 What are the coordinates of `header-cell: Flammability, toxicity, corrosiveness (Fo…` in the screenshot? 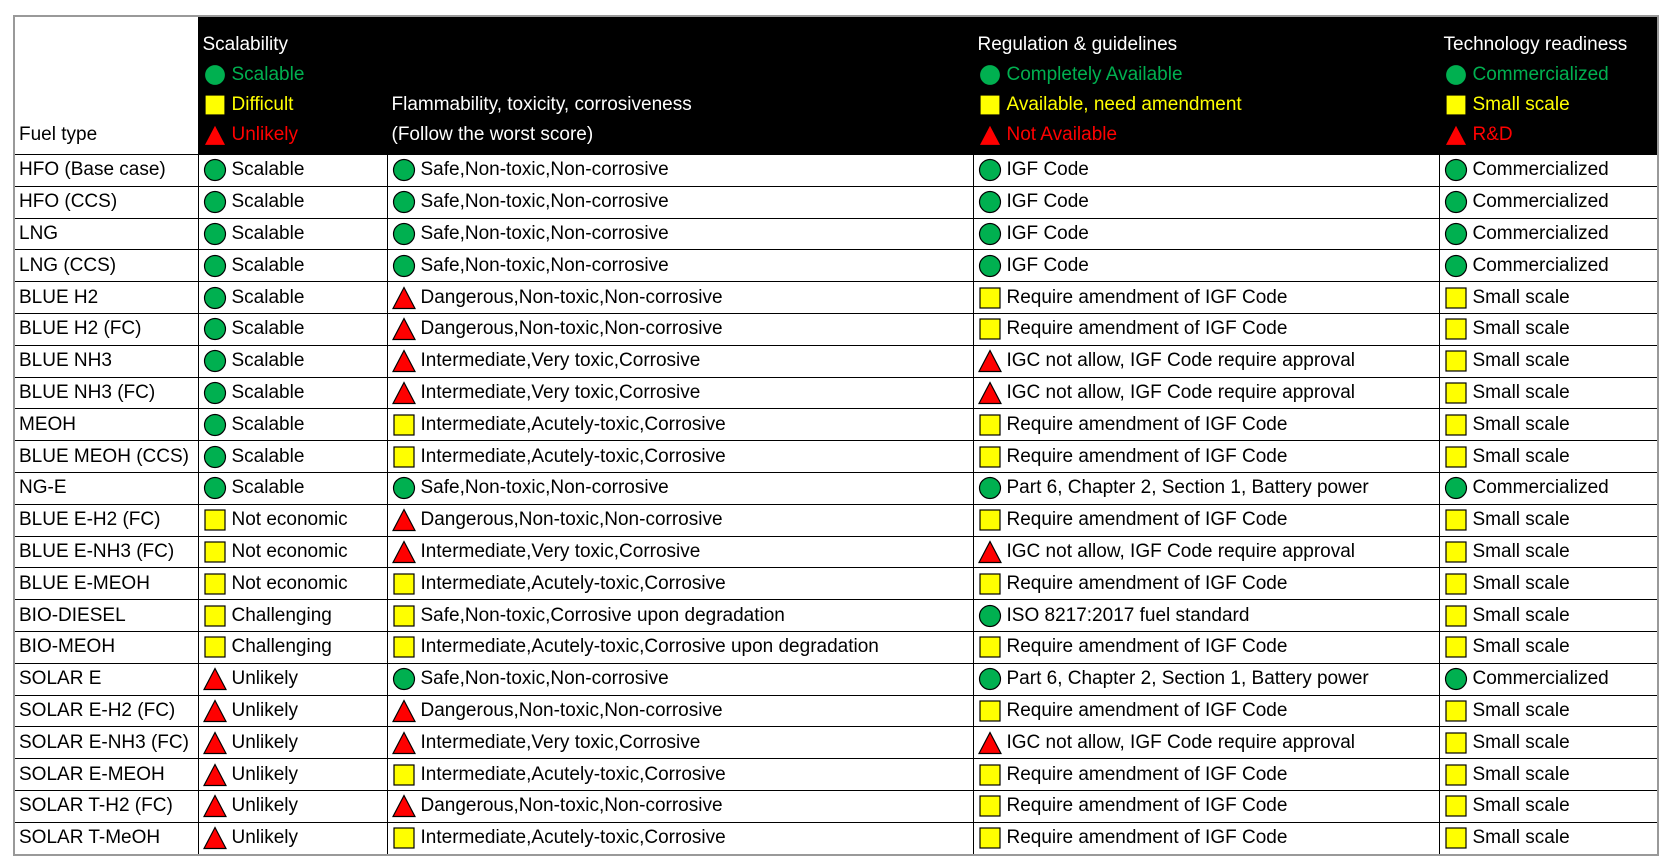 It's located at (680, 85).